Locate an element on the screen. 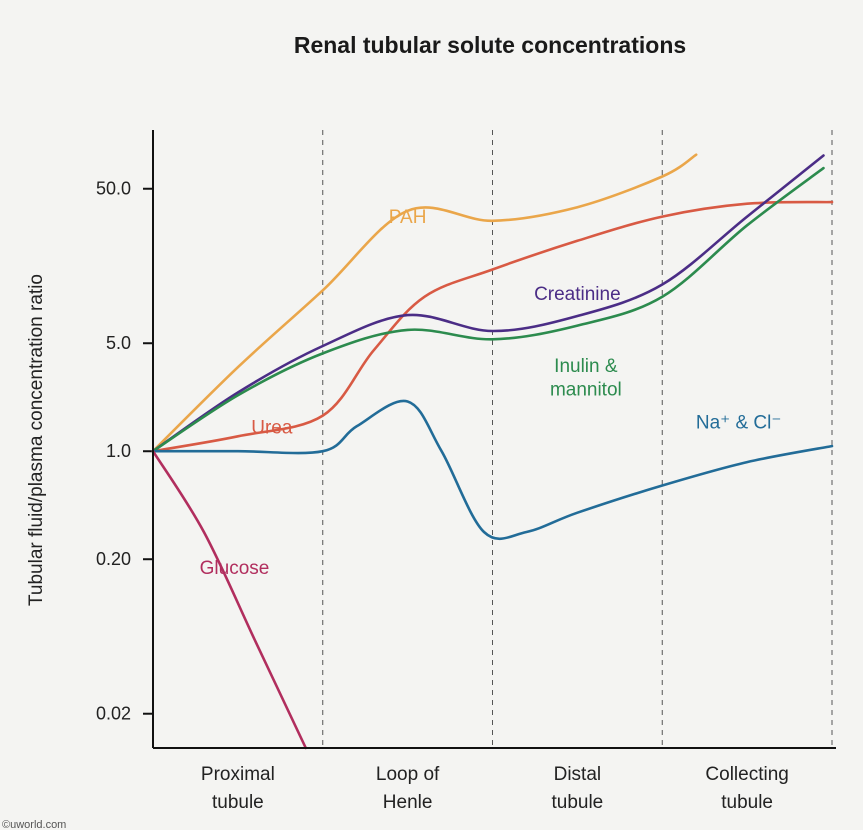 The image size is (863, 830). series-annotation: Creatinine is located at coordinates (577, 294).